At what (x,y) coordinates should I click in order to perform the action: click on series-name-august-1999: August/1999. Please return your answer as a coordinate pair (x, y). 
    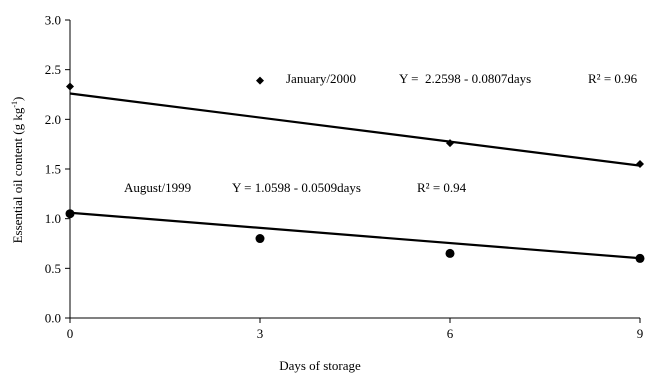
    Looking at the image, I should click on (157, 187).